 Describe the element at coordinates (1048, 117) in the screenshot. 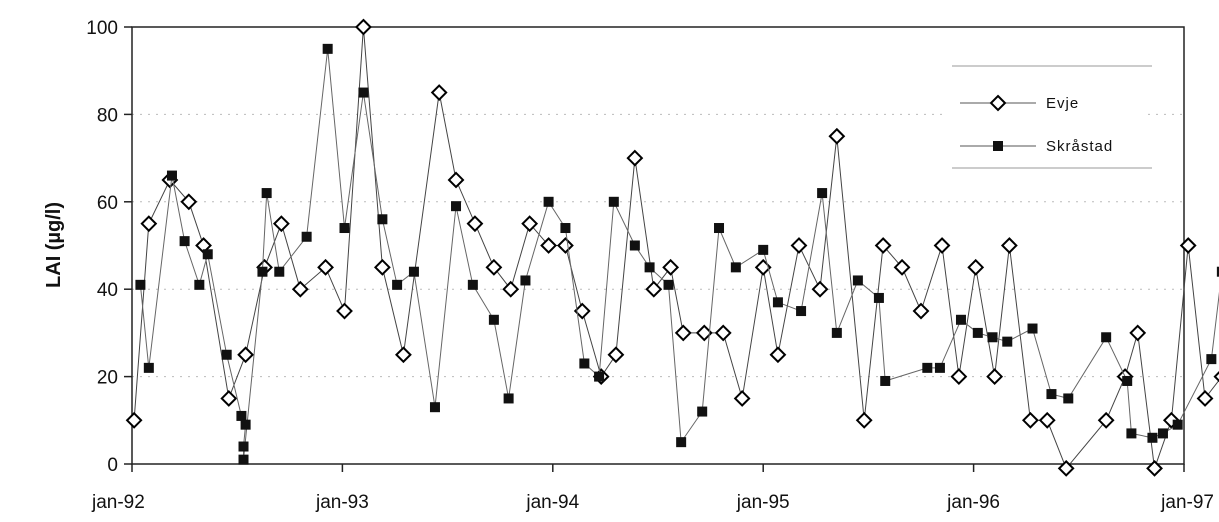

I see `legend-box` at that location.